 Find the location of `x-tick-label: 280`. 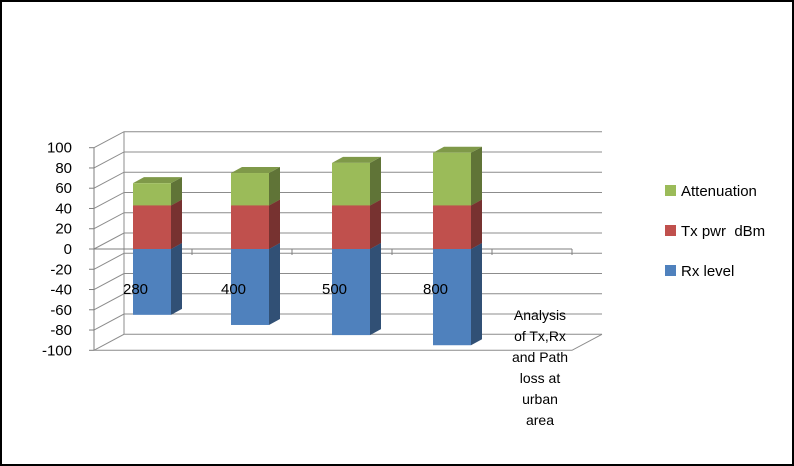

x-tick-label: 280 is located at coordinates (135, 289).